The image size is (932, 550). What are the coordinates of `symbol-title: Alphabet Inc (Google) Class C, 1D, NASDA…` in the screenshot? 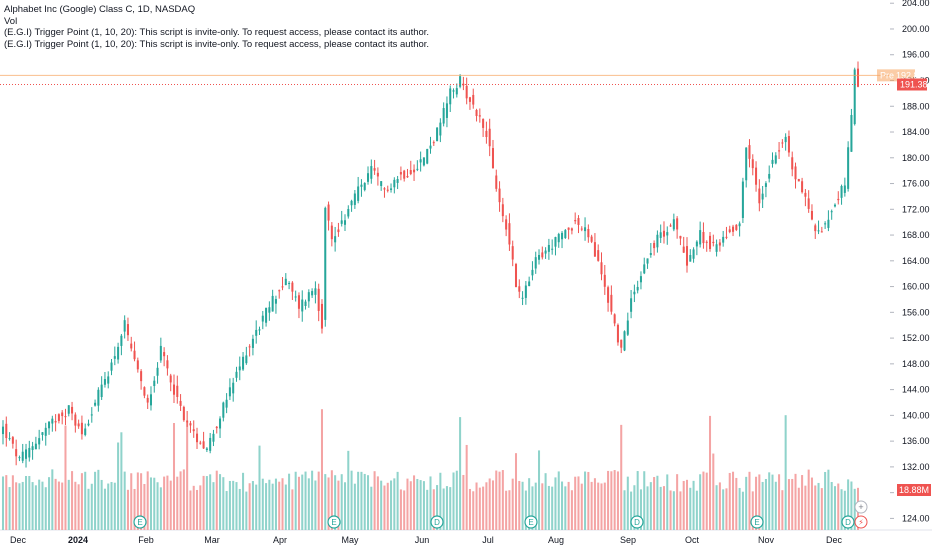 It's located at (100, 9).